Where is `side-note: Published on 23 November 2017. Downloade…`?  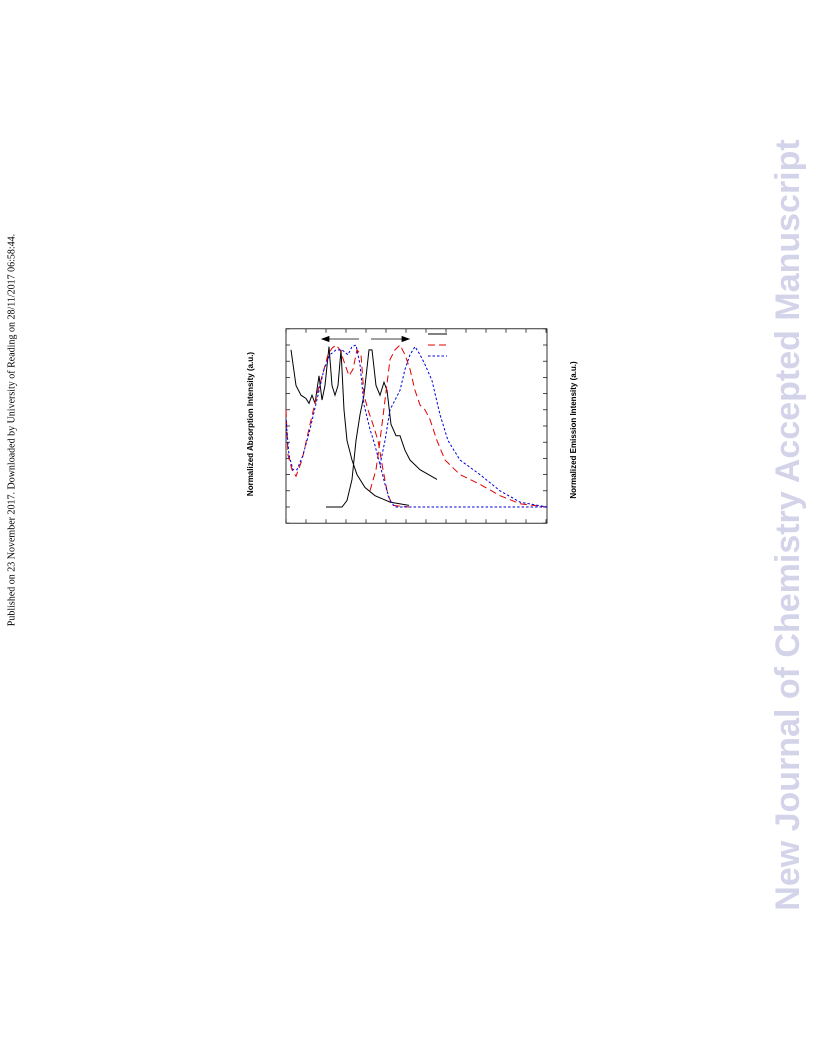 side-note: Published on 23 November 2017. Downloade… is located at coordinates (11, 430).